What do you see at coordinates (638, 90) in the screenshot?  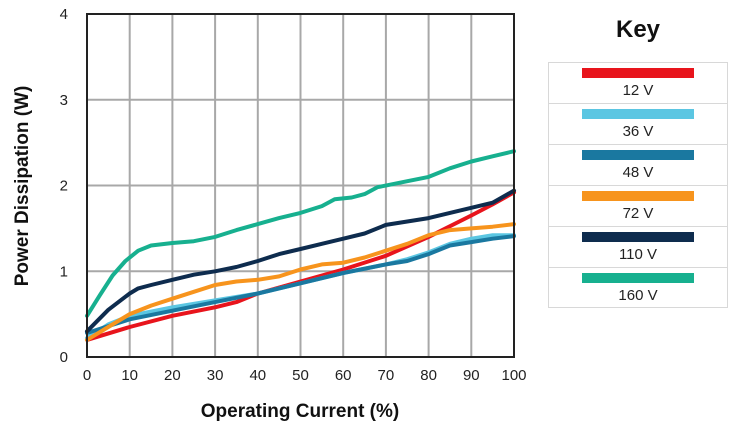 I see `legend-label: 12 V` at bounding box center [638, 90].